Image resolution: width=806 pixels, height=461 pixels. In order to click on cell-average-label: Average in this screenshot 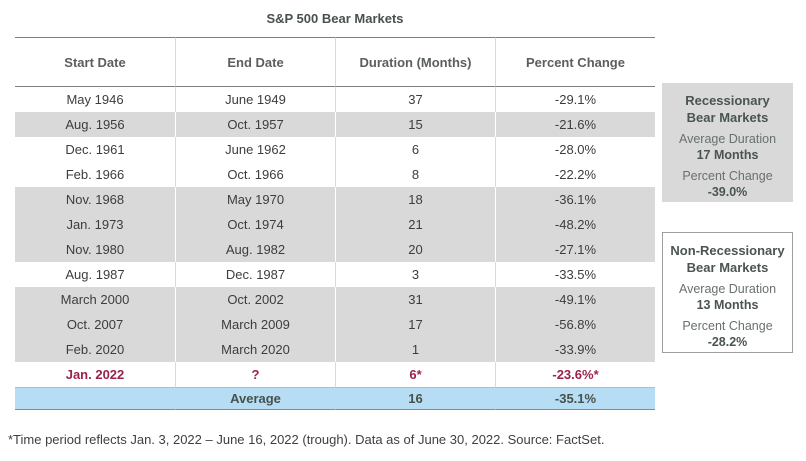, I will do `click(255, 398)`.